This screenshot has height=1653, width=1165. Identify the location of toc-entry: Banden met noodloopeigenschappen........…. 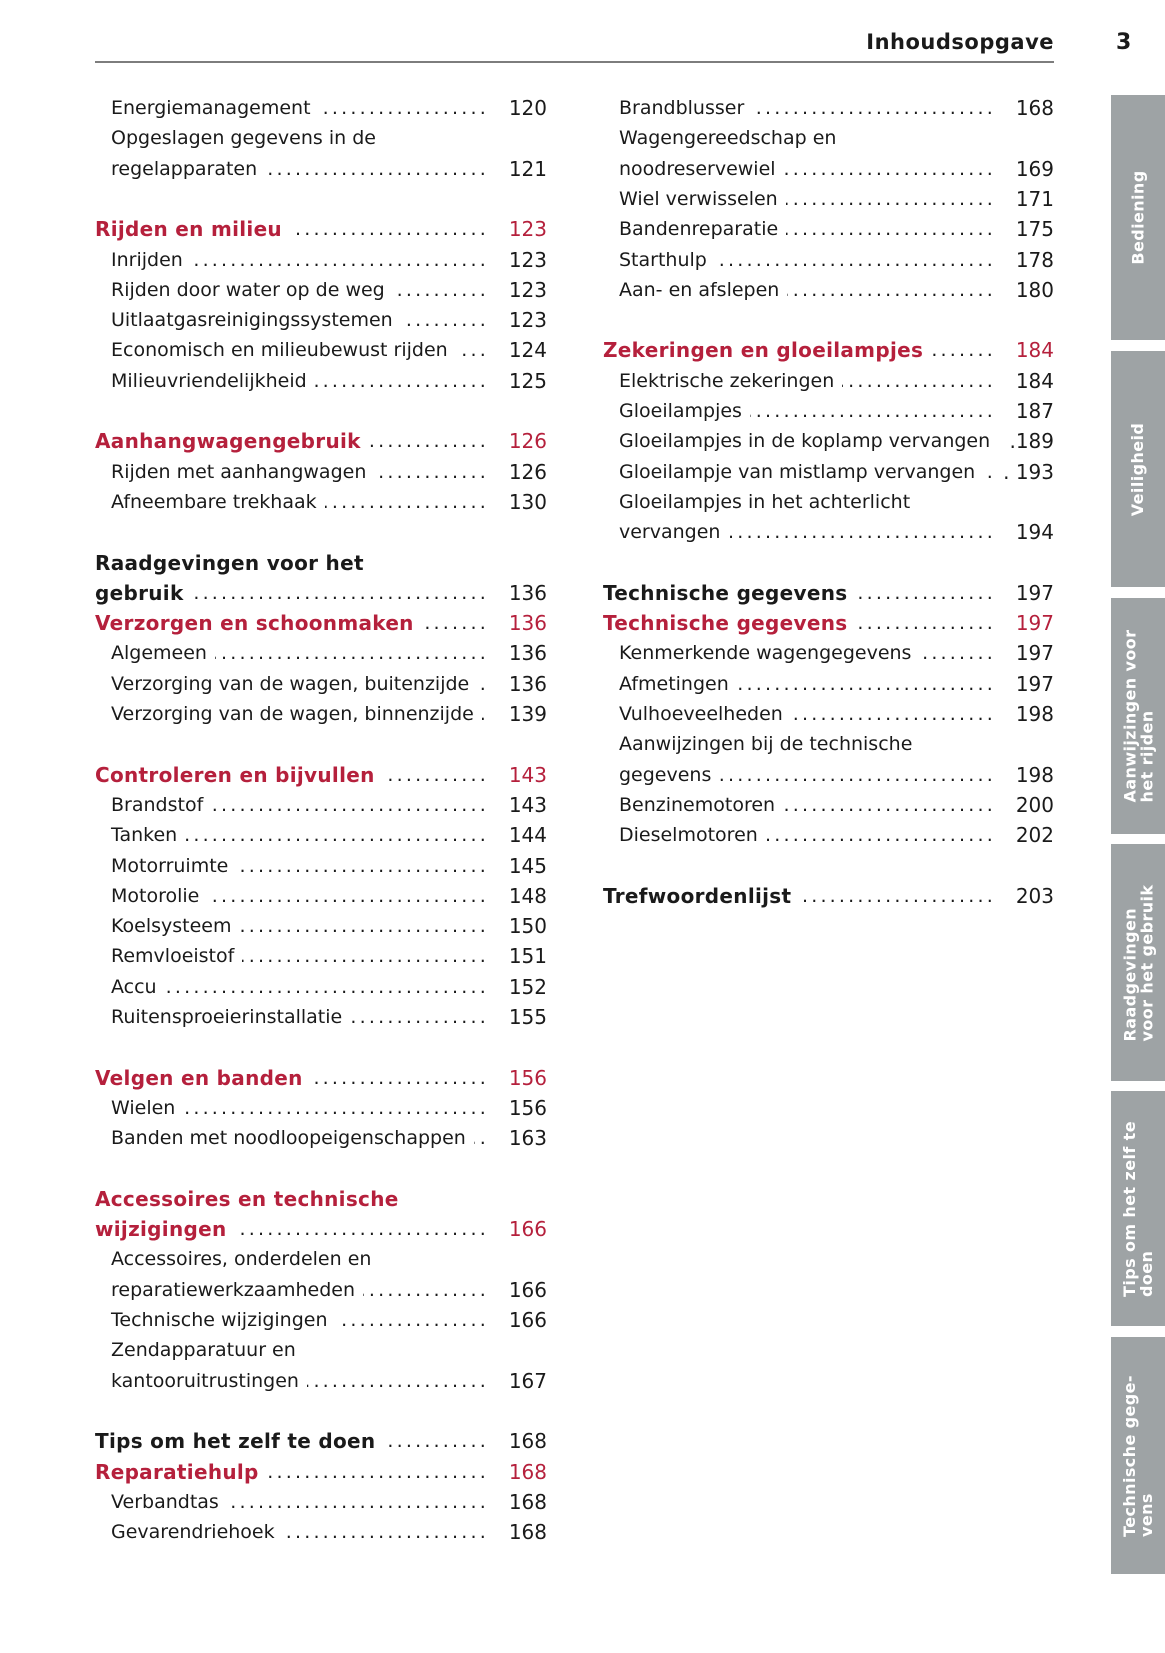
(321, 1138).